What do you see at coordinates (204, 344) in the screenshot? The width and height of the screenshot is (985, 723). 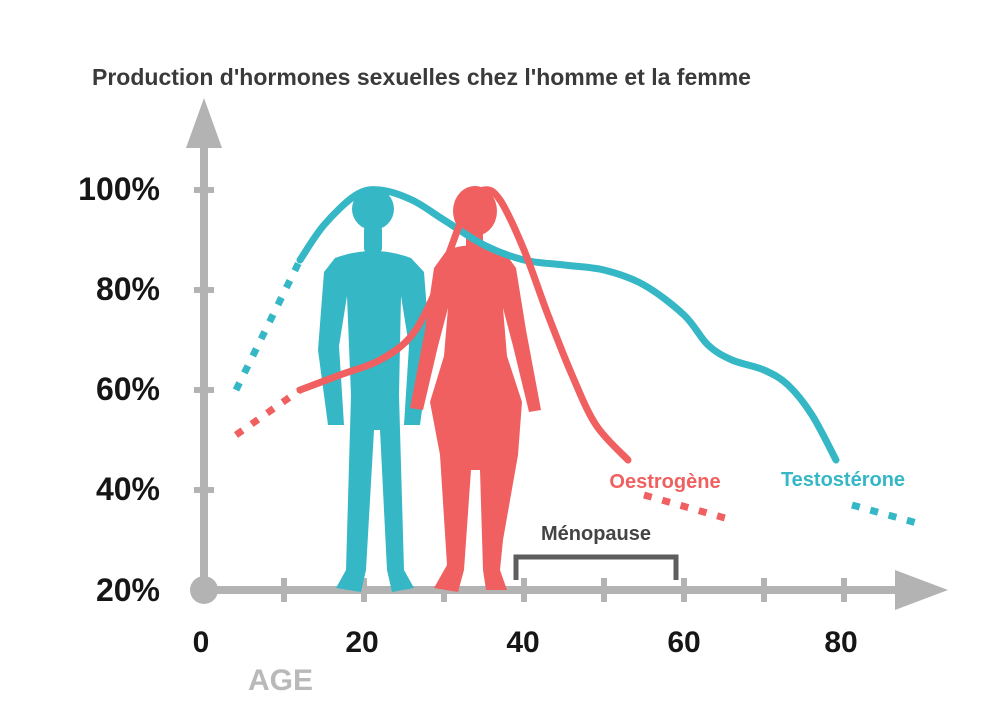 I see `y-axis` at bounding box center [204, 344].